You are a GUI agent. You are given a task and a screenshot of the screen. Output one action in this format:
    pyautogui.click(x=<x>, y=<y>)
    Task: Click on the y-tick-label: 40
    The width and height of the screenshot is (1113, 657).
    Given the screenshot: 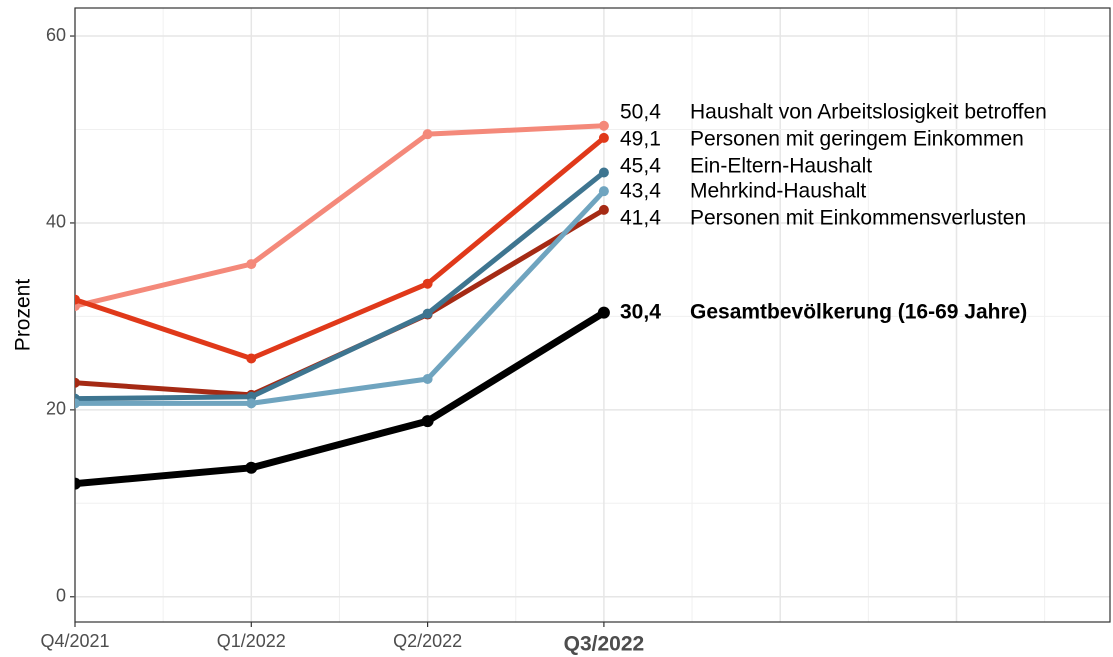 What is the action you would take?
    pyautogui.click(x=56, y=222)
    